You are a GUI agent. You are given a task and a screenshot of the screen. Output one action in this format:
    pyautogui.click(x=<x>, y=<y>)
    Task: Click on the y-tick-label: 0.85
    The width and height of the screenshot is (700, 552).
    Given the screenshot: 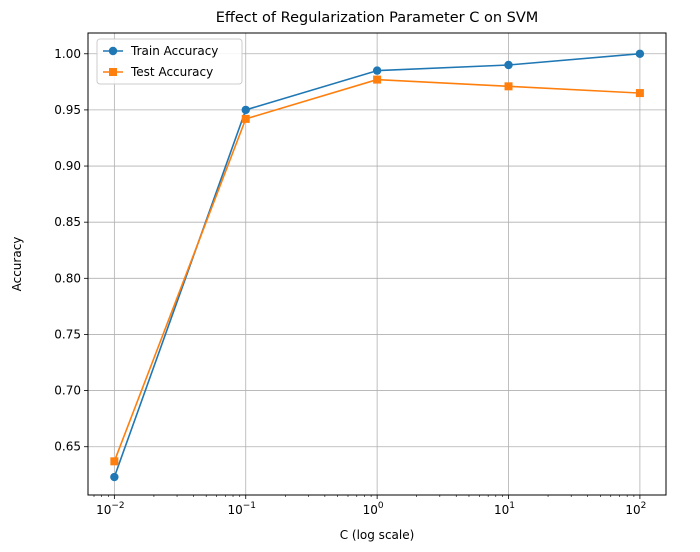 What is the action you would take?
    pyautogui.click(x=67, y=222)
    